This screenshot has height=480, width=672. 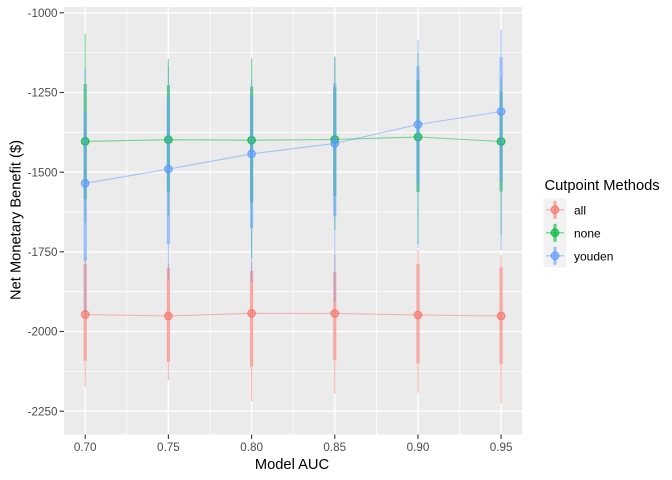 I want to click on svg-text: -1500, so click(x=43, y=172).